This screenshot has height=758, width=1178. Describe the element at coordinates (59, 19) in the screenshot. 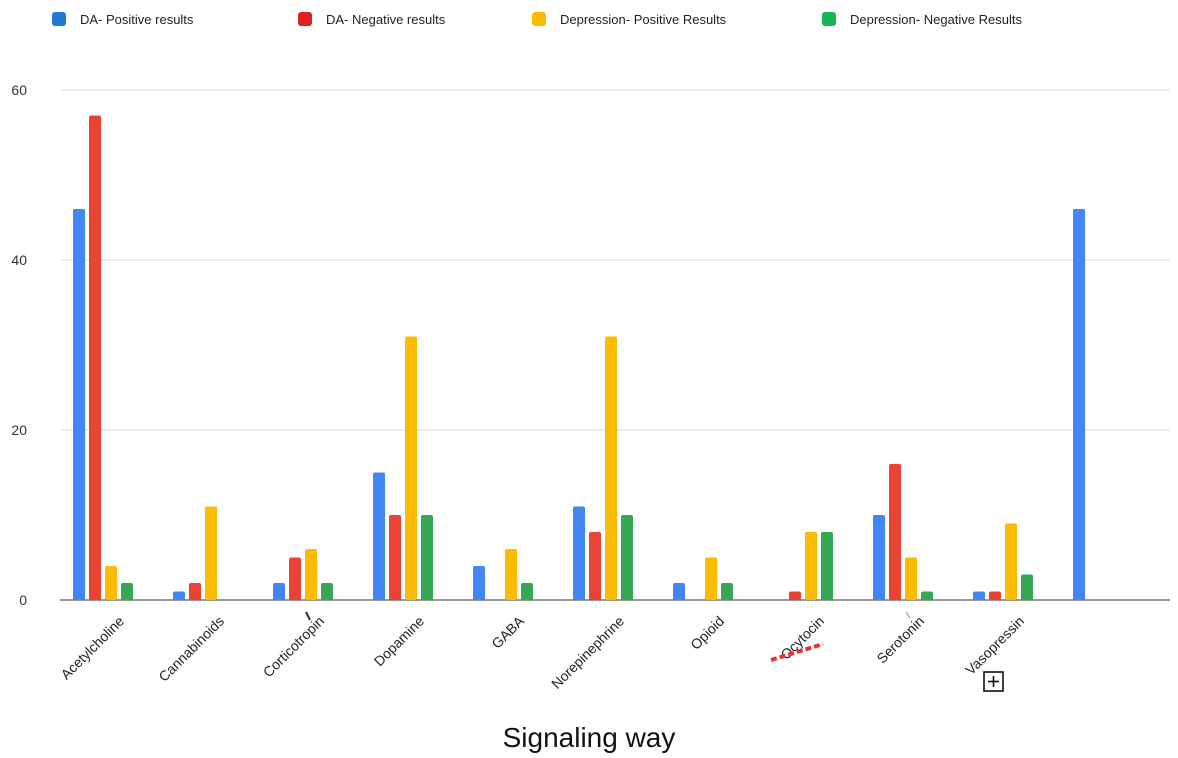

I see `legend-swatch-da-positive` at that location.